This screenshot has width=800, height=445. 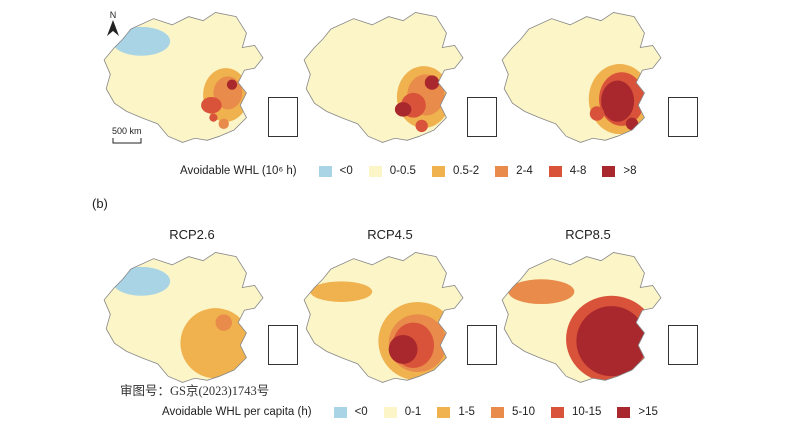 I want to click on map-b-rcp26, so click(x=183, y=317).